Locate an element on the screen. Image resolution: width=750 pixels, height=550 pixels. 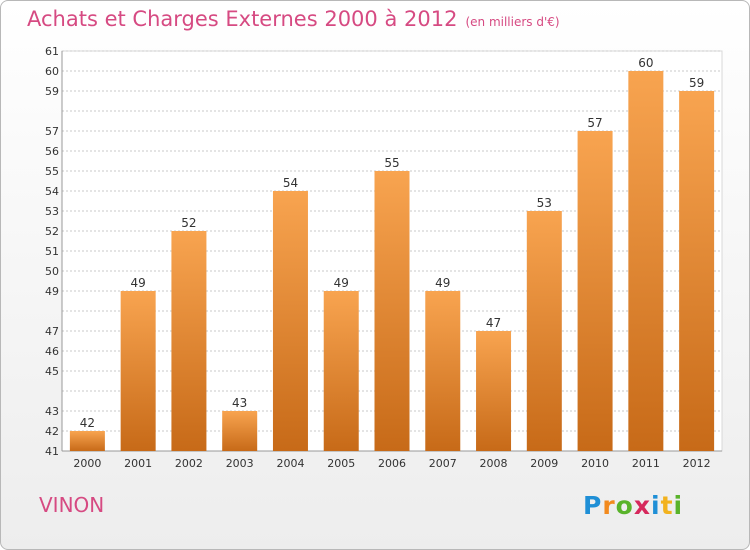
x-tick-label: 2002 is located at coordinates (189, 463).